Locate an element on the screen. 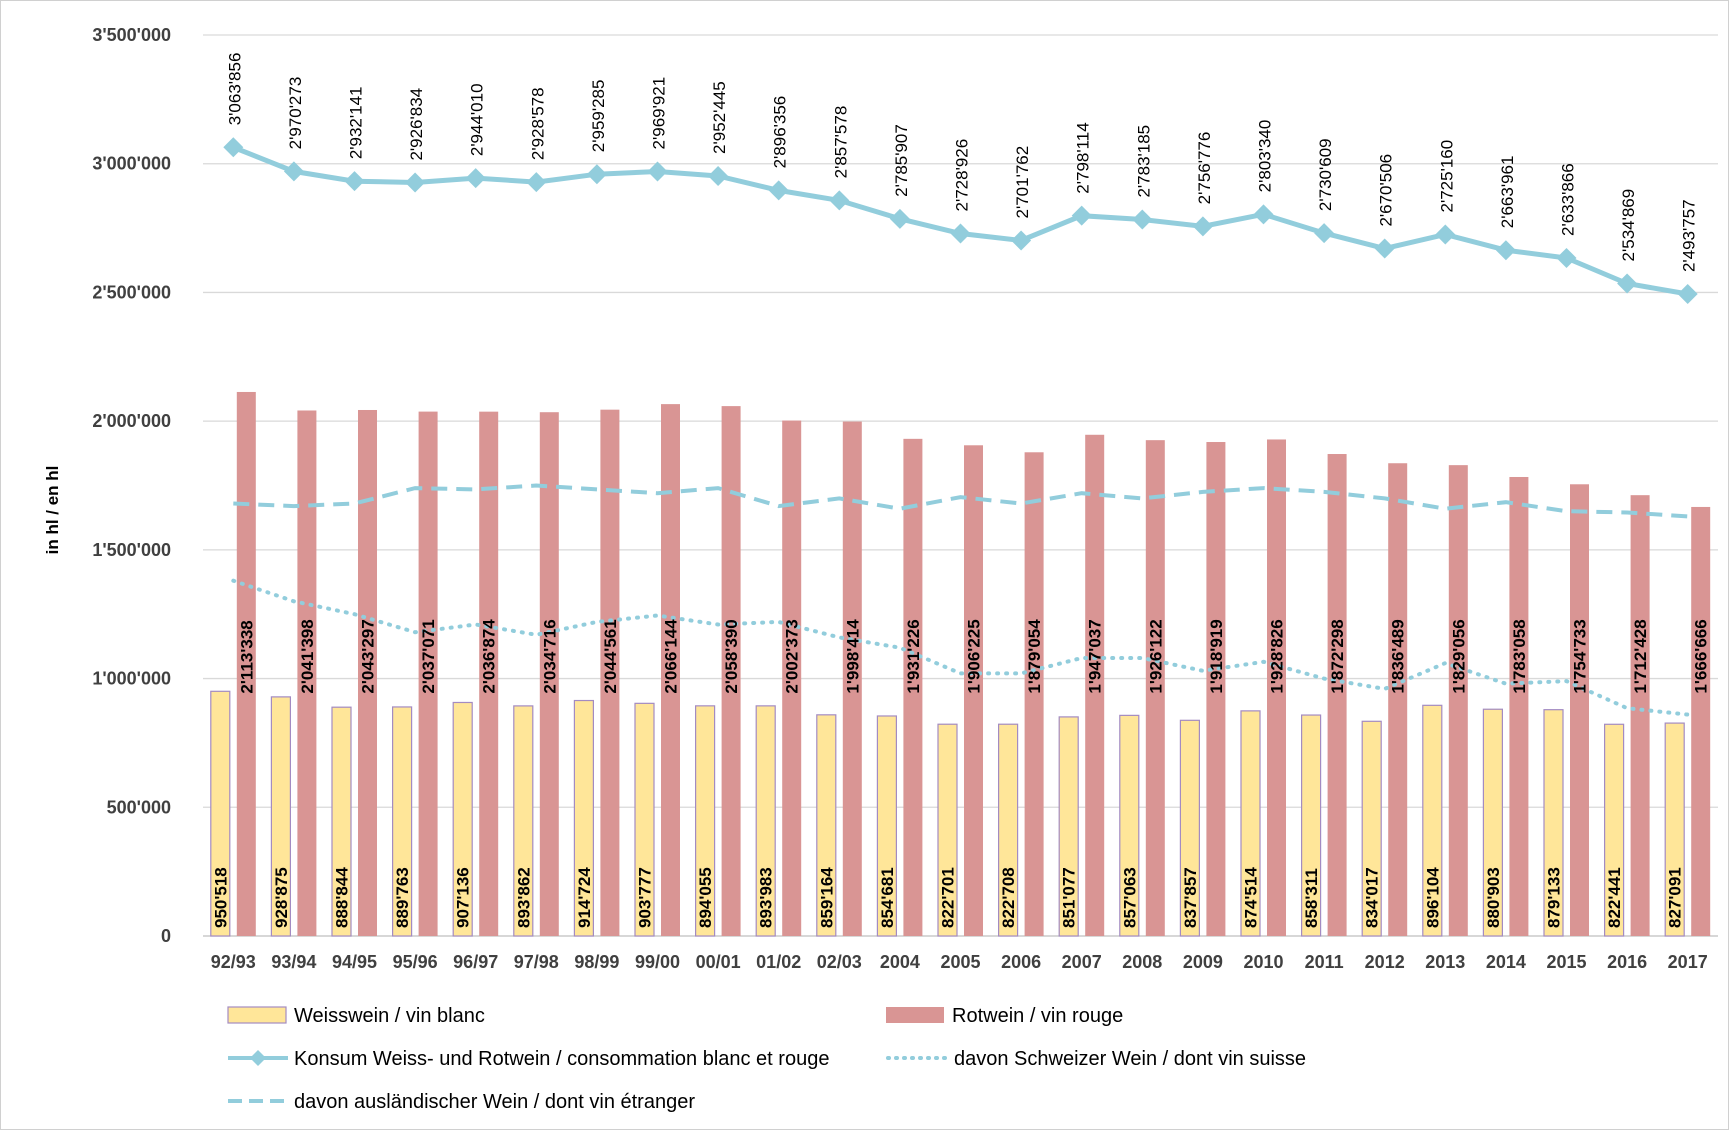  data-label-total-consumption: 2'932'141 is located at coordinates (356, 122).